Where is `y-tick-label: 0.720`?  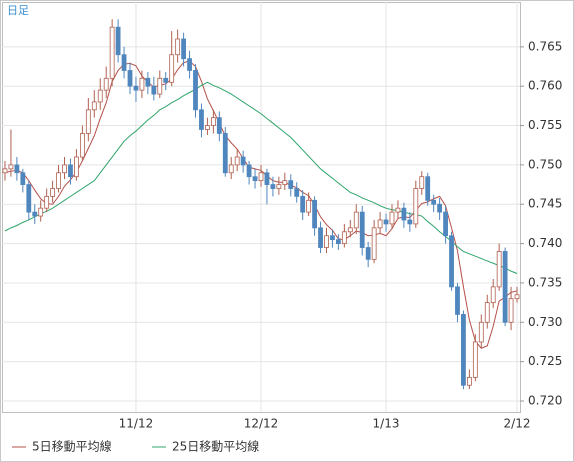 y-tick-label: 0.720 is located at coordinates (545, 400).